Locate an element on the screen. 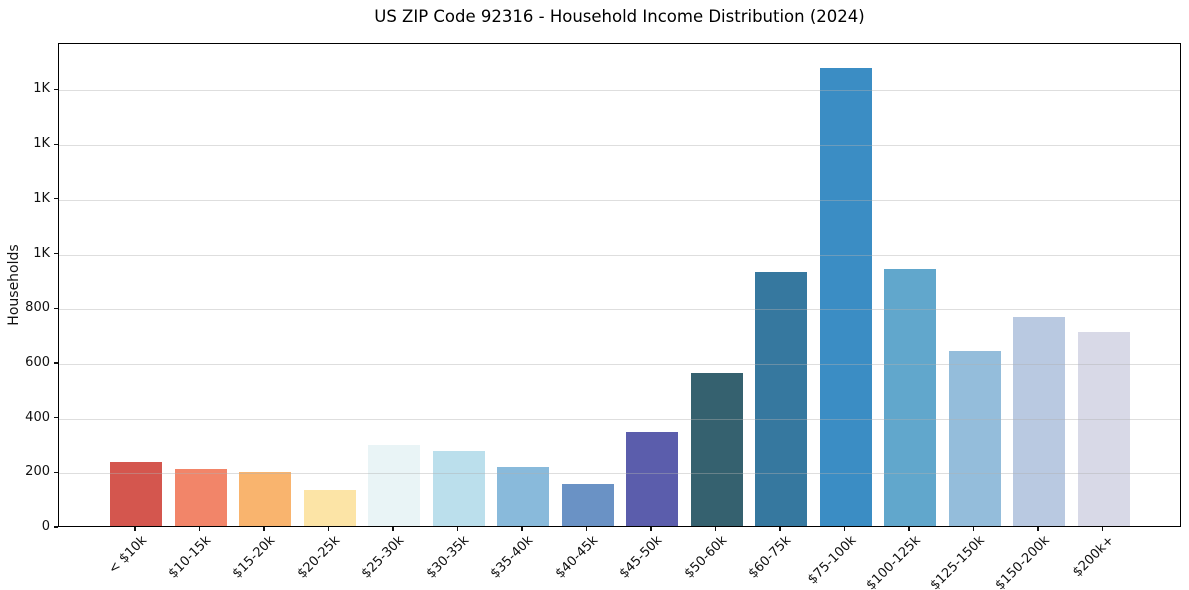 The image size is (1189, 590). y-tick-label: 400 is located at coordinates (37, 417).